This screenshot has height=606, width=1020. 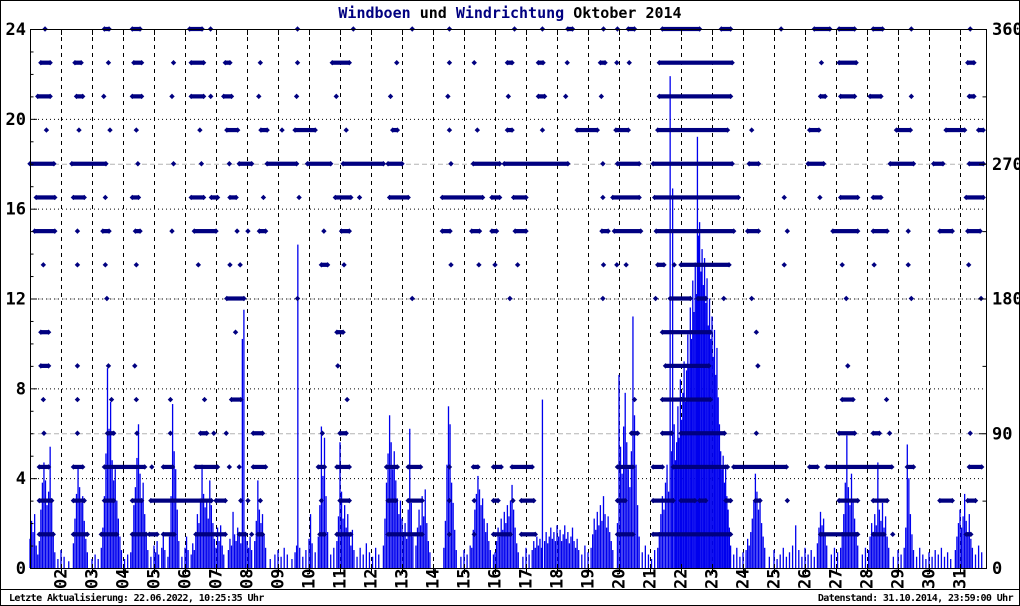 What do you see at coordinates (915, 598) in the screenshot?
I see `data-status-timestamp: Datenstand: 31.10.2014, 23:59:00 Uhr` at bounding box center [915, 598].